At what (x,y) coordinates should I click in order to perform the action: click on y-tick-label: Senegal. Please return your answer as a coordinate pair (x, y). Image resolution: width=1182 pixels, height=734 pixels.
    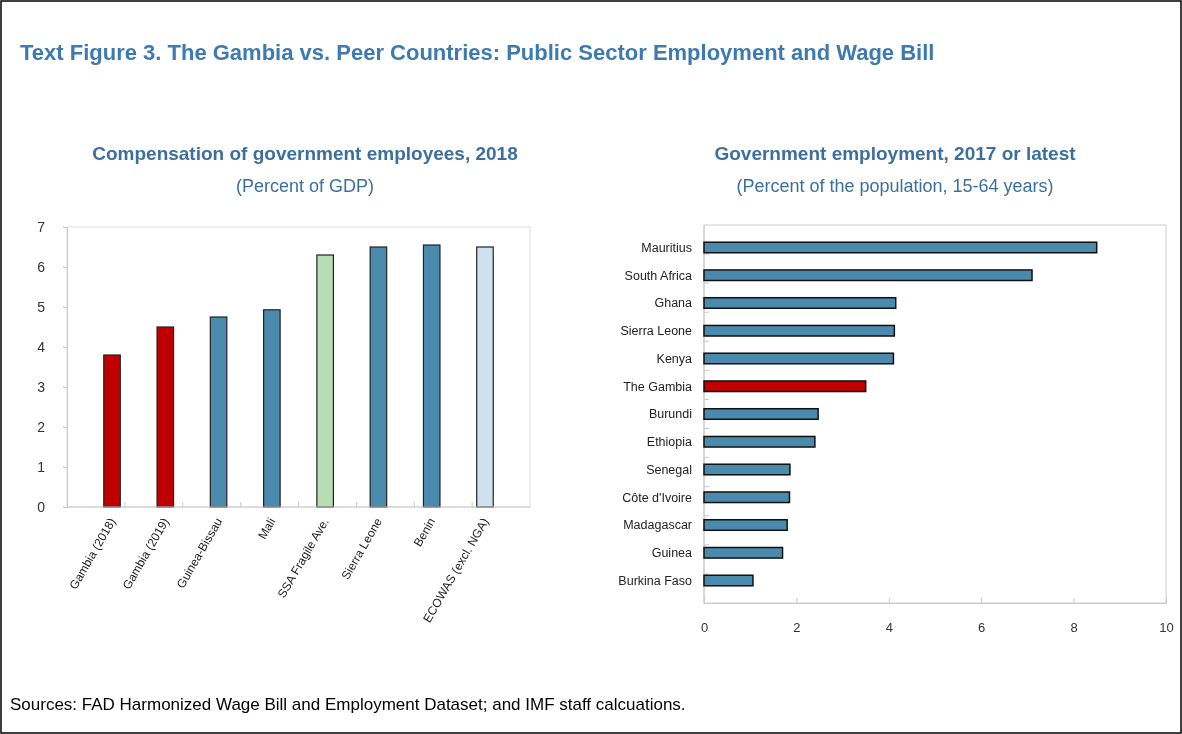
    Looking at the image, I should click on (669, 469).